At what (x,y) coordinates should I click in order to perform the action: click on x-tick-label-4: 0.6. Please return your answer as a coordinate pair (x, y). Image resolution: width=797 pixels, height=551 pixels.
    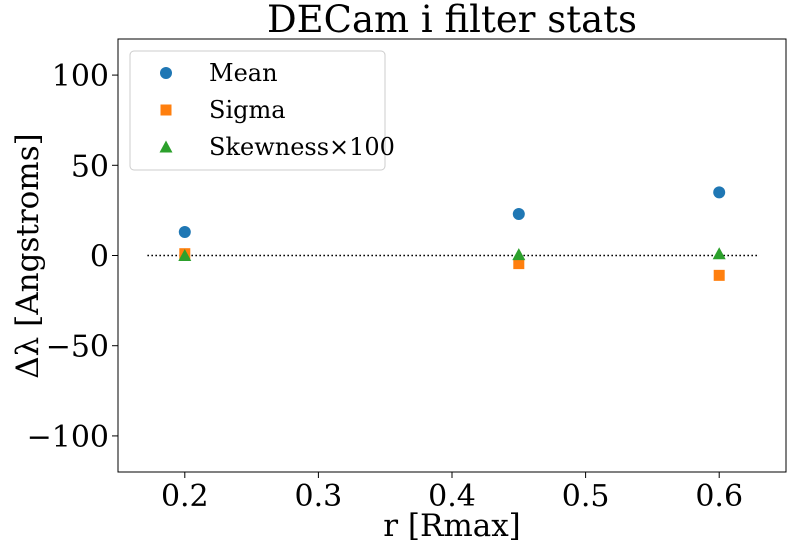
    Looking at the image, I should click on (719, 496).